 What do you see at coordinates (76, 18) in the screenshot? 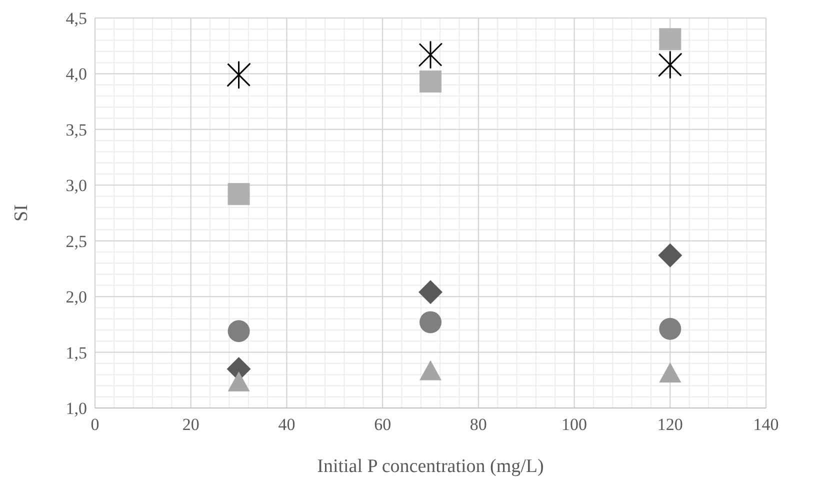
I see `y-tick-label: 4,5` at bounding box center [76, 18].